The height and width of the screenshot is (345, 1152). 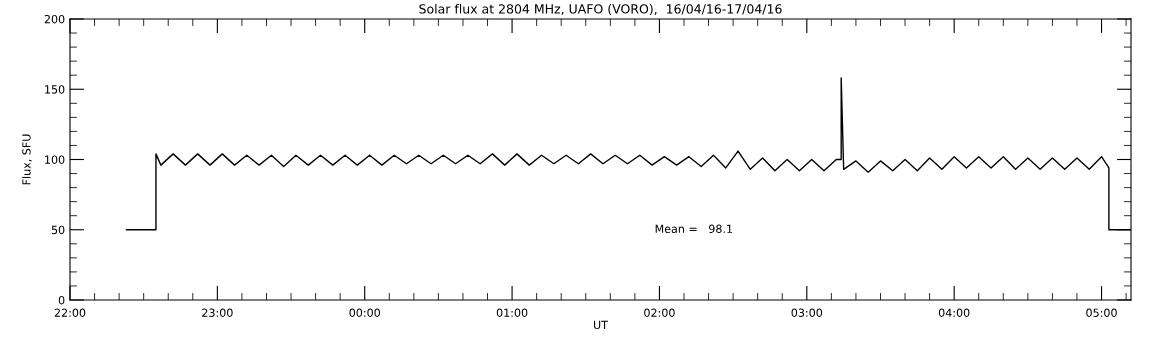 I want to click on y-tick-label: 150, so click(x=55, y=89).